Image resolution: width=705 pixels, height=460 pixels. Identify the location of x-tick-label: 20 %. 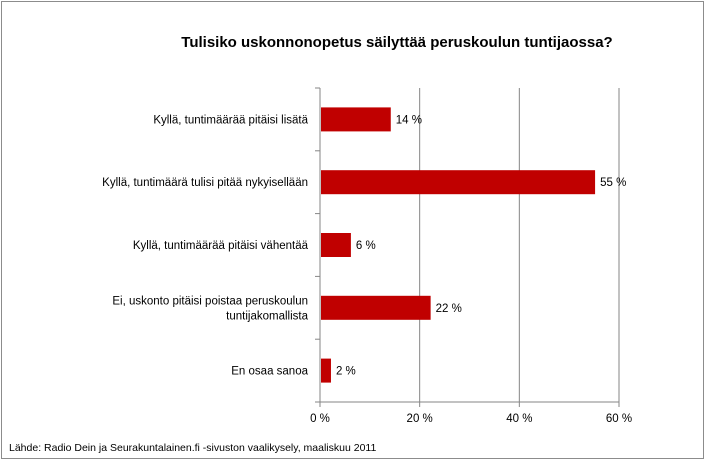
(420, 419).